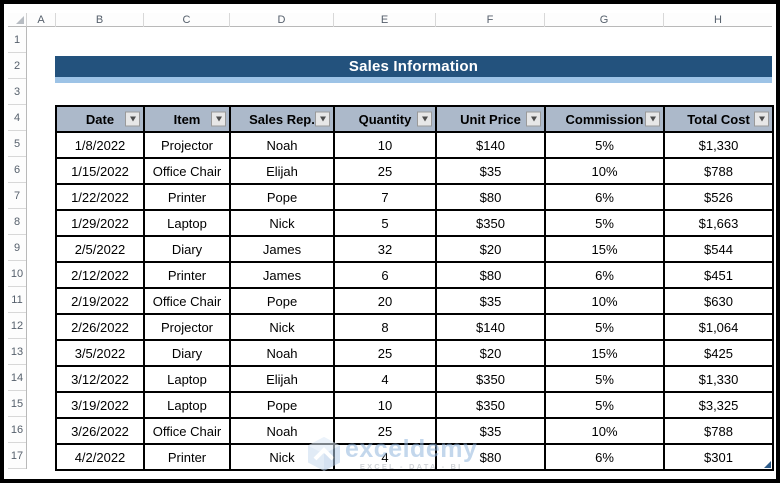  I want to click on cell: 7, so click(385, 197).